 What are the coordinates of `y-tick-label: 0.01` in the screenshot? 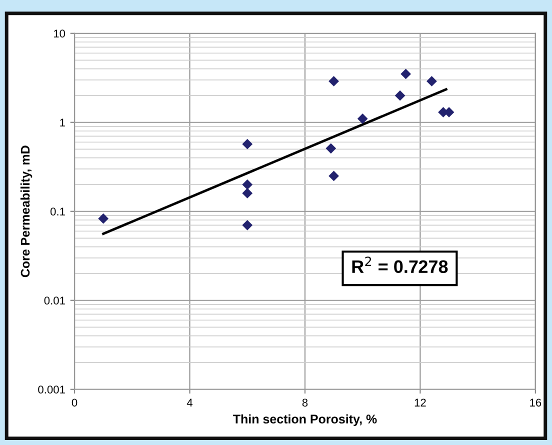 It's located at (54, 300).